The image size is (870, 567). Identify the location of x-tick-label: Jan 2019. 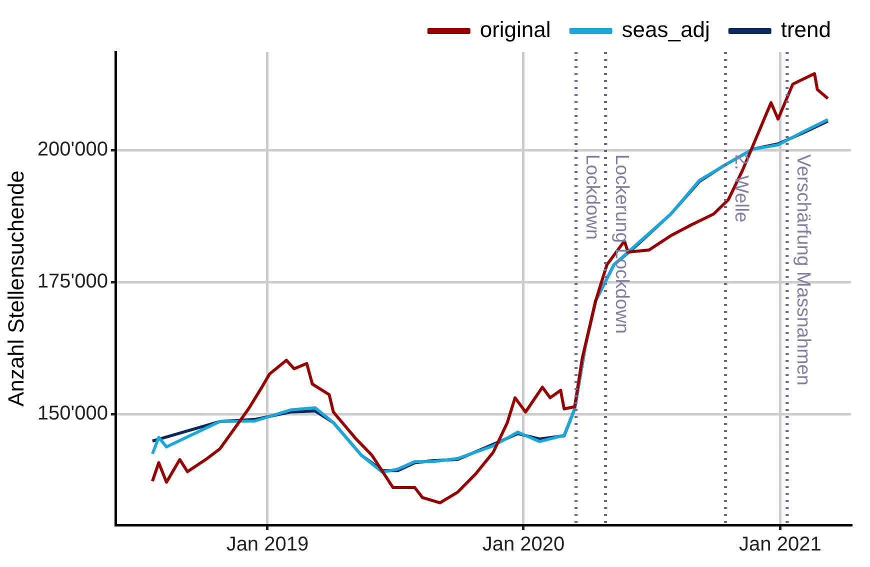
(267, 545).